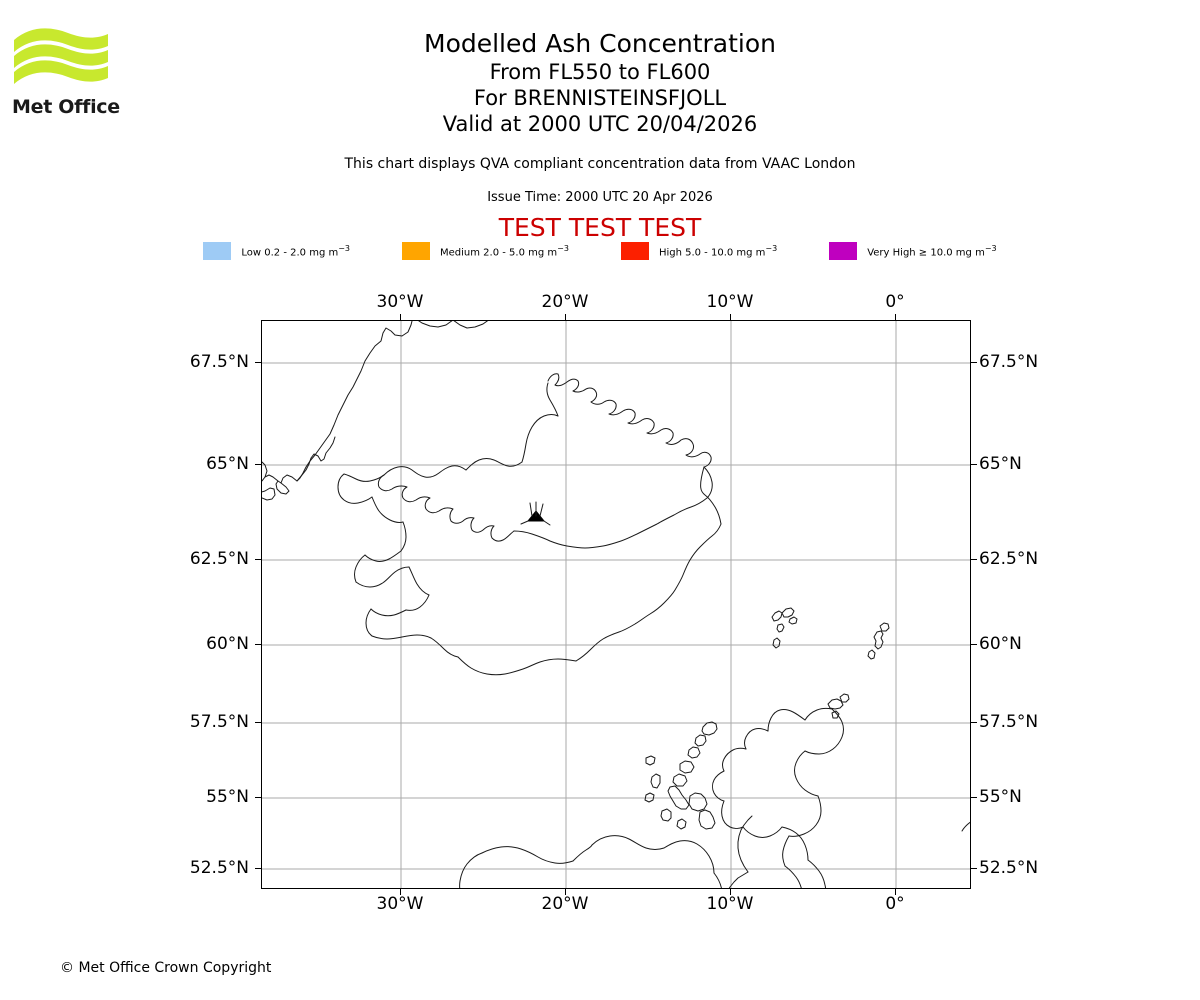  I want to click on issue-time-label: Issue Time: 2000 UTC 20 Apr 2026, so click(600, 197).